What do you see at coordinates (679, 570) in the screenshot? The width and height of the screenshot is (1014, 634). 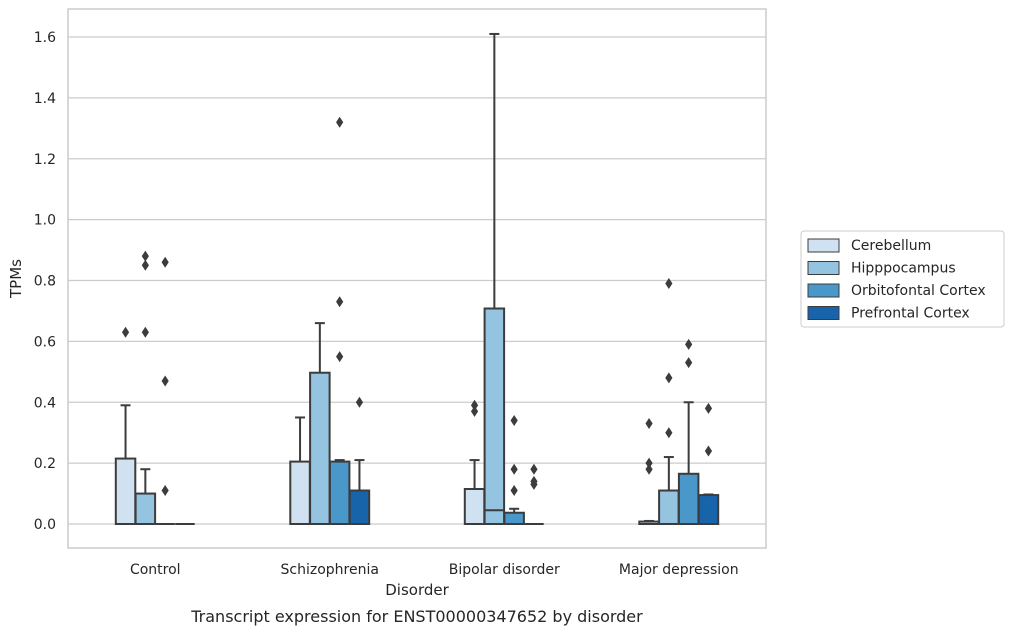 I see `x-tick-label: Major depression` at bounding box center [679, 570].